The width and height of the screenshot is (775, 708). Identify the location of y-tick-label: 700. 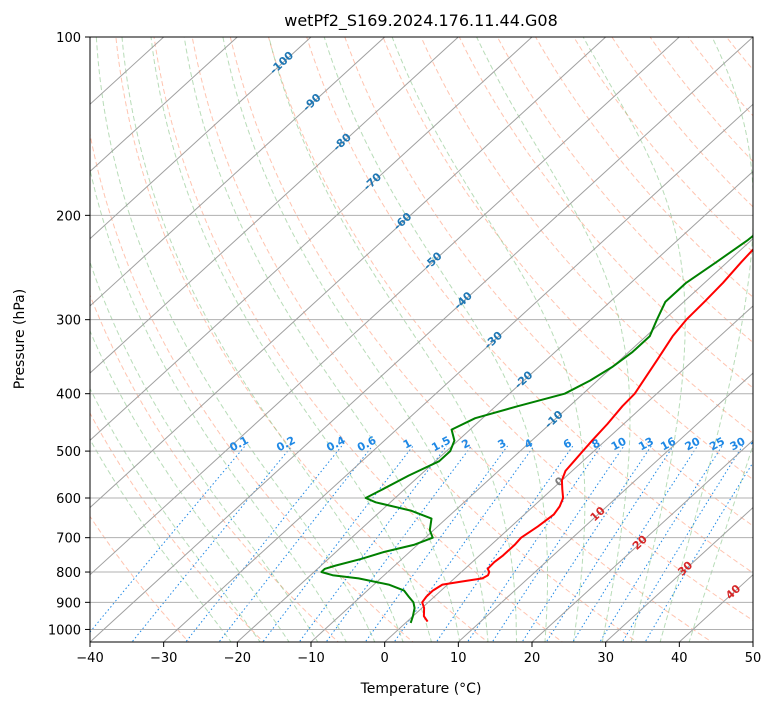
(68, 539).